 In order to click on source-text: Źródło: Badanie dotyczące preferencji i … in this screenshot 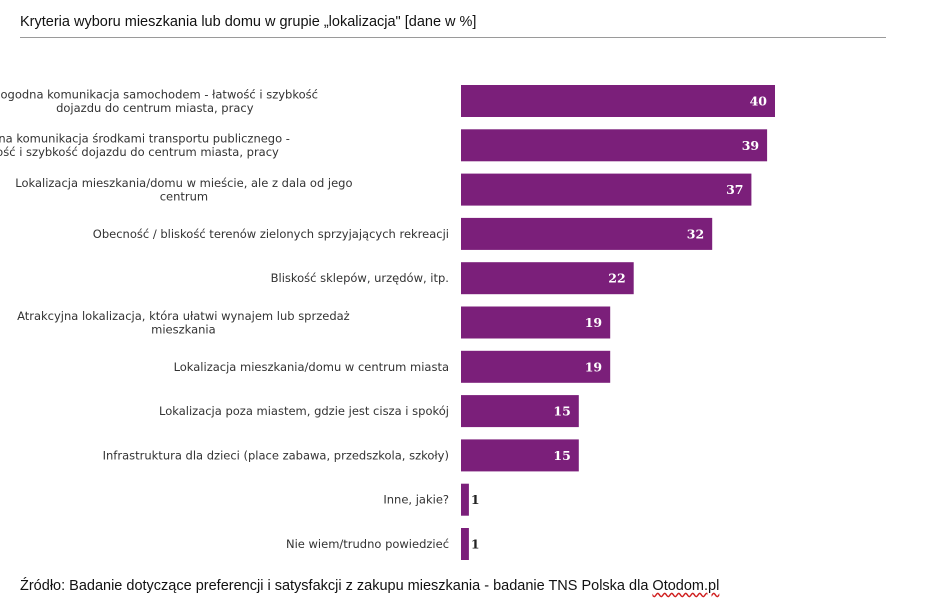, I will do `click(336, 586)`.